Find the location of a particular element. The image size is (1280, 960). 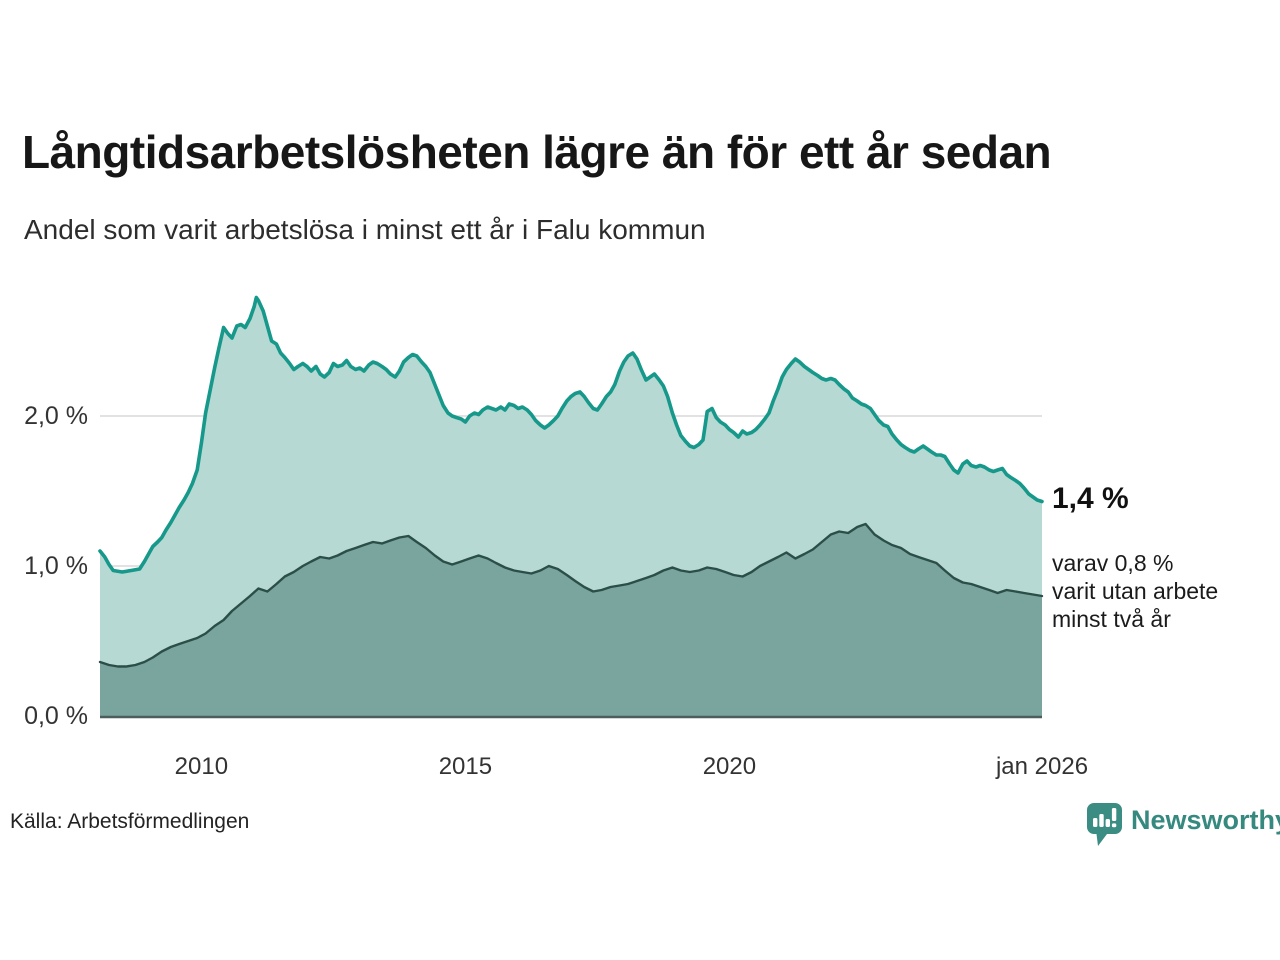

x-axis-tick-label: 2010 is located at coordinates (201, 766).